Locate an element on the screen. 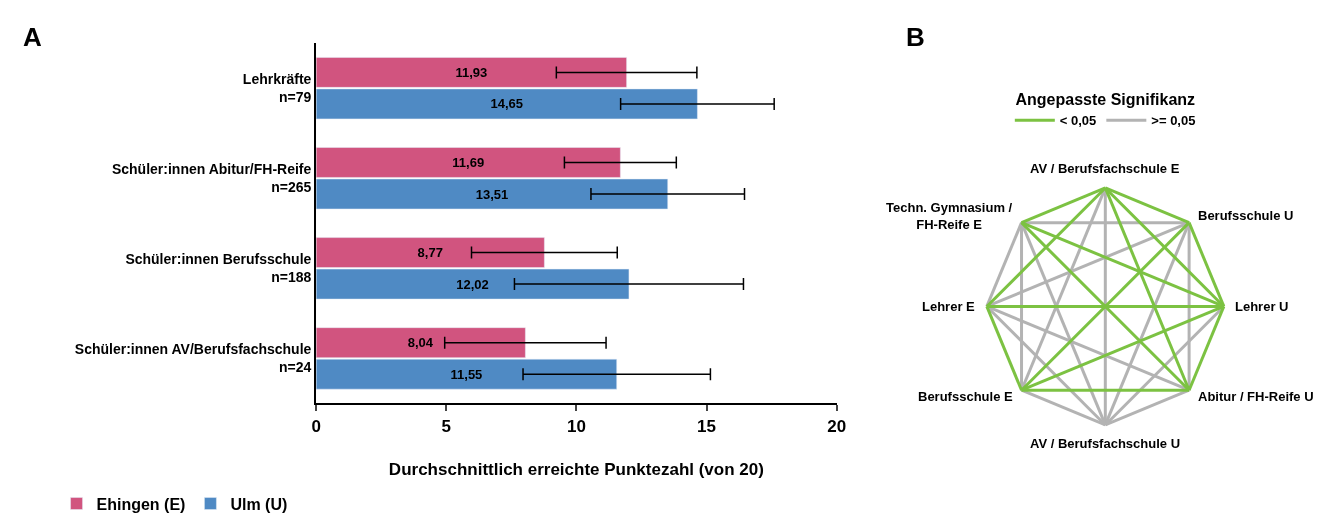  y-tick-label: Schüler:innen AV/Berufsfachschule n=24 is located at coordinates (193, 358).